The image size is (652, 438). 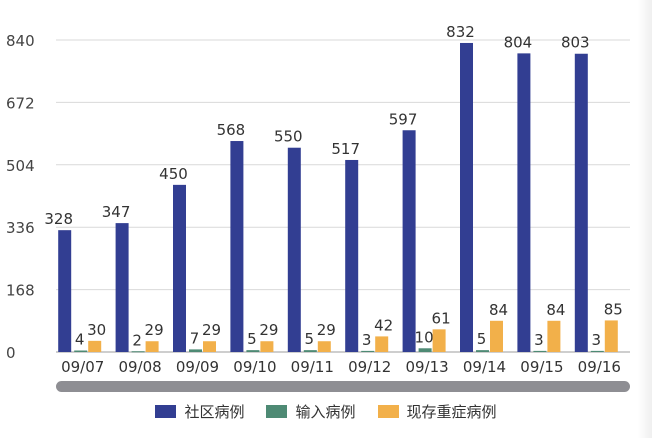 I want to click on data-label: 347, so click(x=116, y=212).